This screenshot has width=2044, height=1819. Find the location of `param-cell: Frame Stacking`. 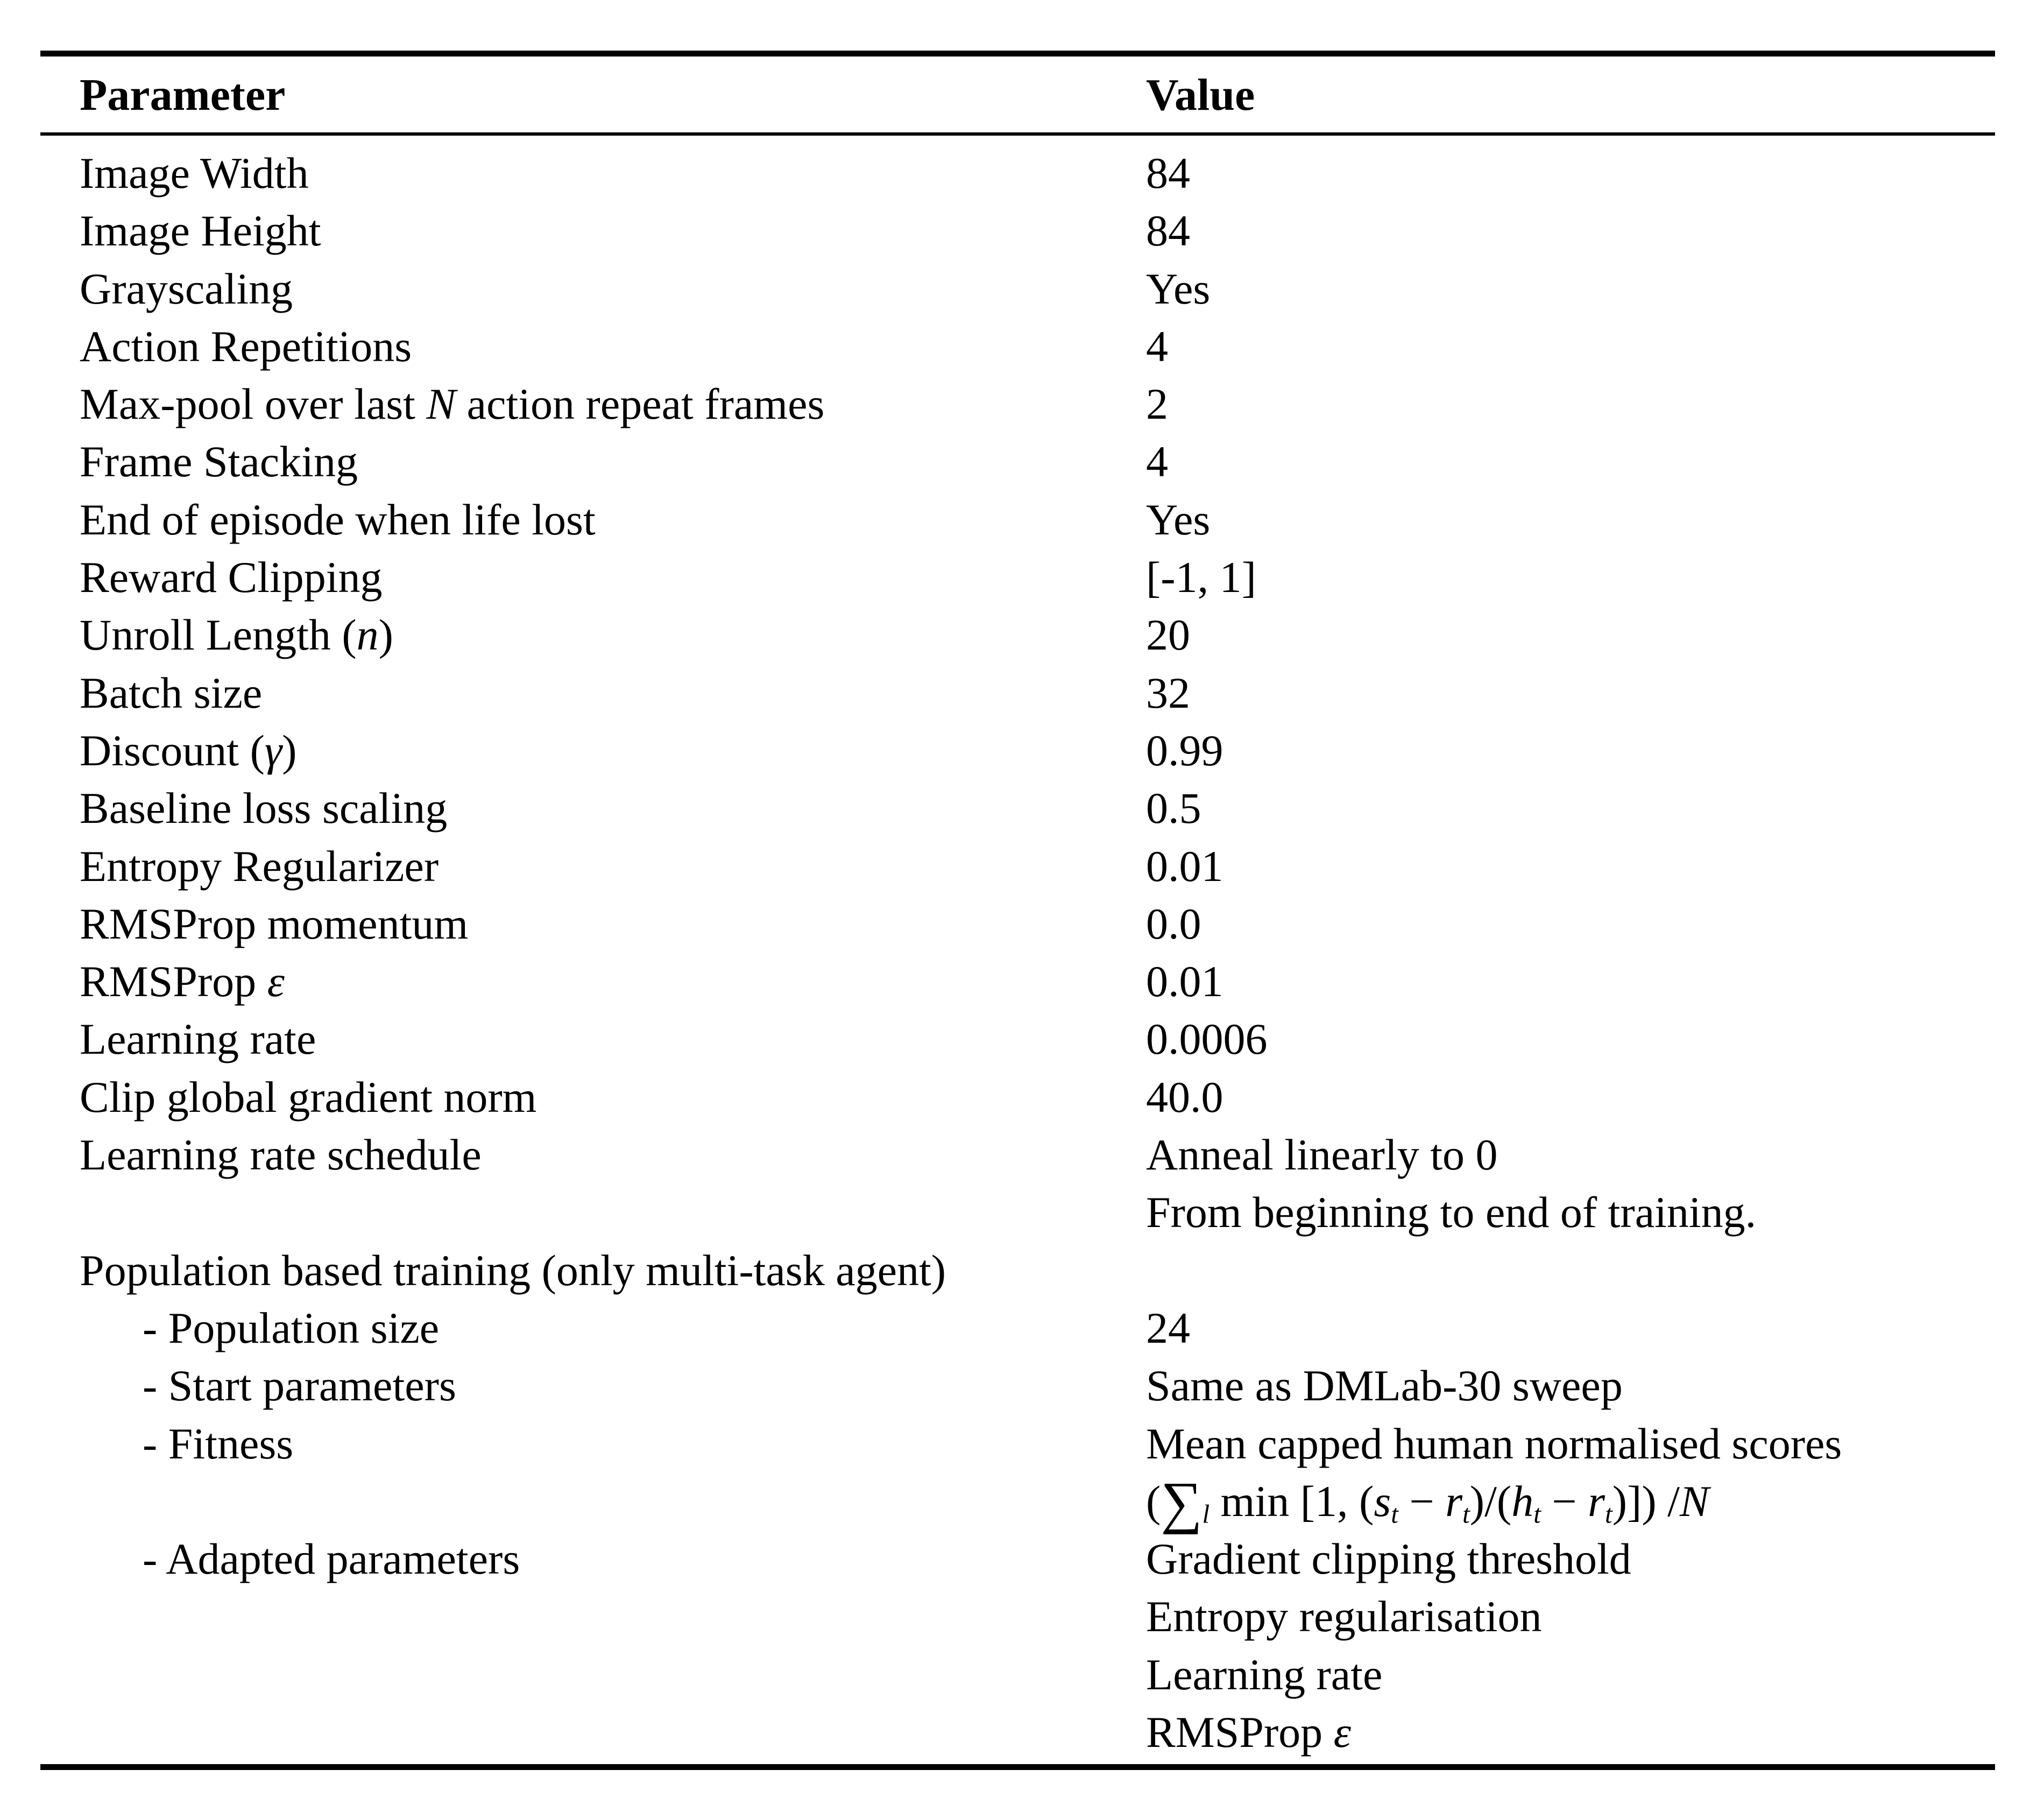

param-cell: Frame Stacking is located at coordinates (219, 462).